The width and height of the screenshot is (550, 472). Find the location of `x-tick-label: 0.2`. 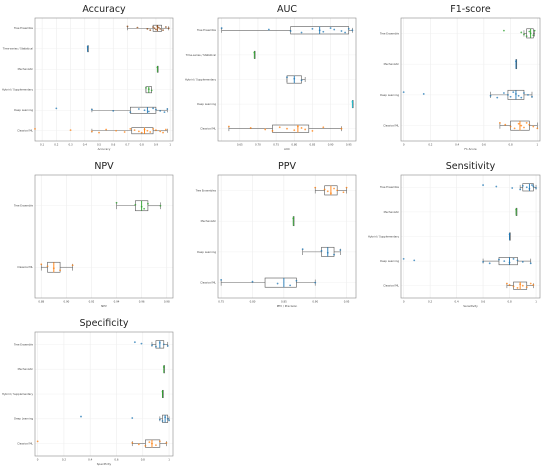

x-tick-label: 0.2 is located at coordinates (430, 302).